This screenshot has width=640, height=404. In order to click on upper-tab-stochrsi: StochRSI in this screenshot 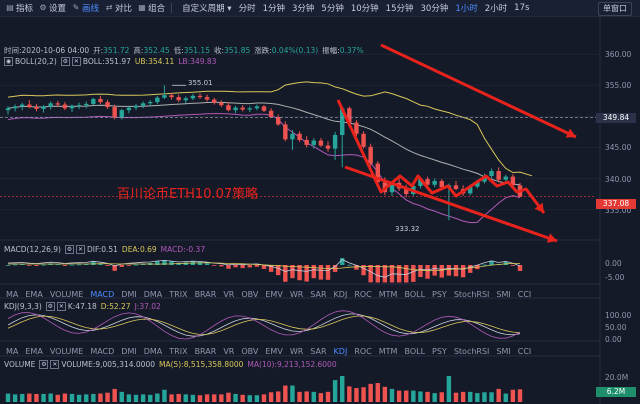, I will do `click(471, 294)`.